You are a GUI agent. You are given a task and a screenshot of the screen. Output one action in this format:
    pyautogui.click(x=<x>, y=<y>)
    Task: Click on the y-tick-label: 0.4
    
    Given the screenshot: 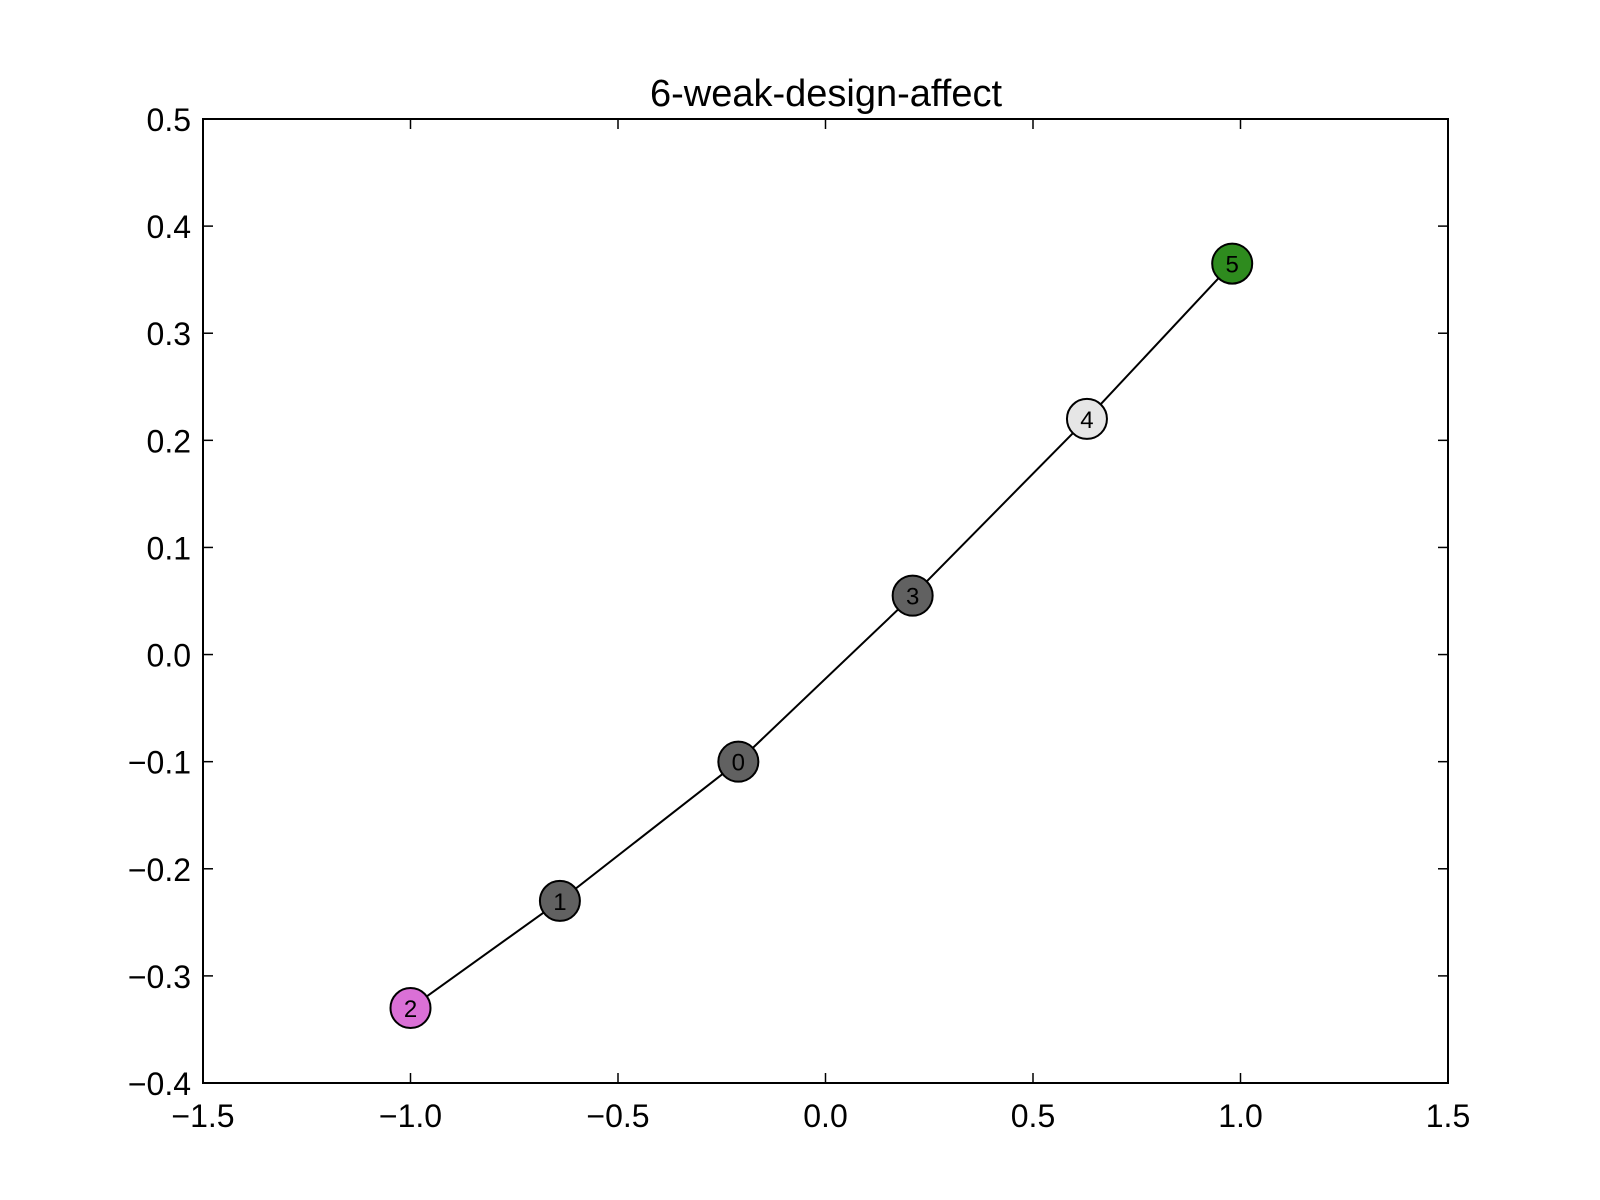 What is the action you would take?
    pyautogui.click(x=169, y=227)
    